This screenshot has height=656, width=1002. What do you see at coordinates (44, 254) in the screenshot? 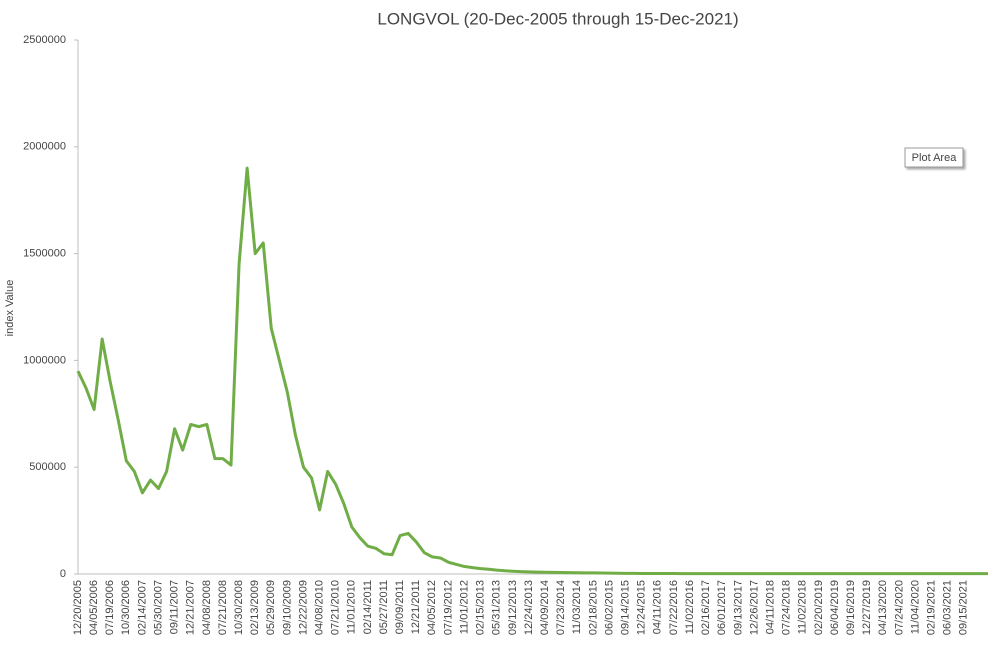
I see `y-tick-label: 1500000` at bounding box center [44, 254].